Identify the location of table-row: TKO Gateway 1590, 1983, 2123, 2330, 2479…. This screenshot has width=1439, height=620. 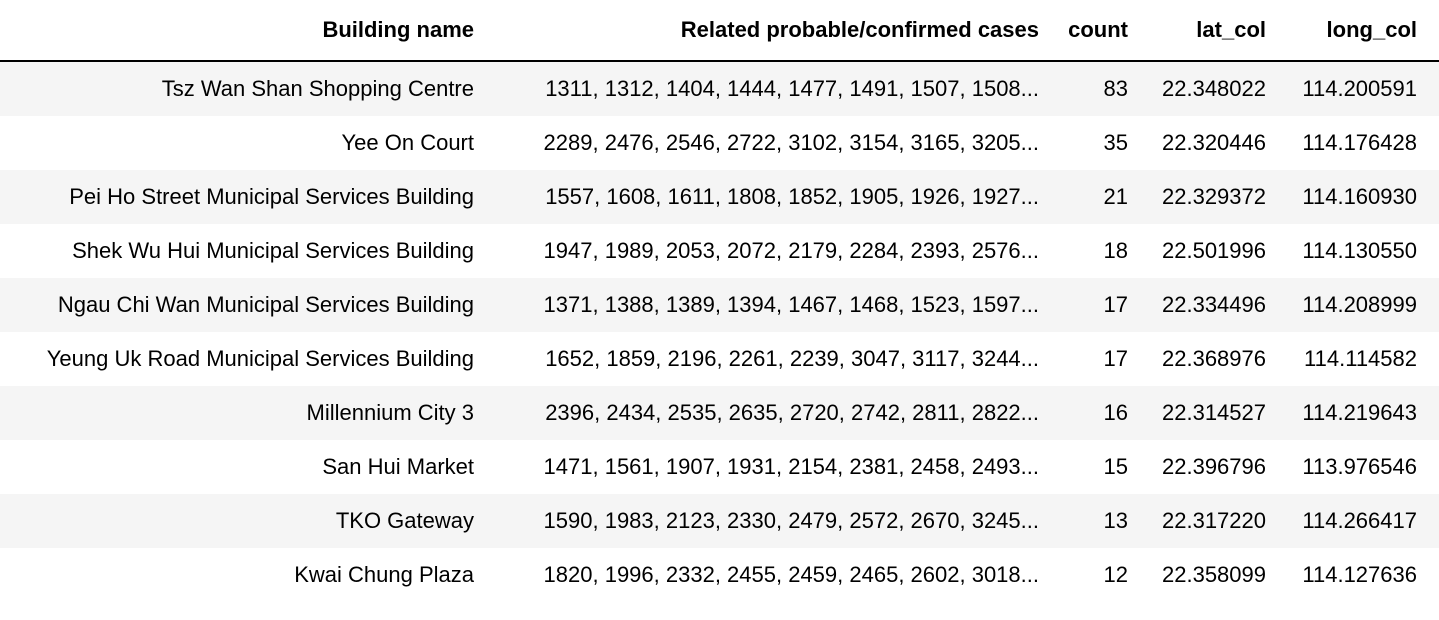
(719, 521).